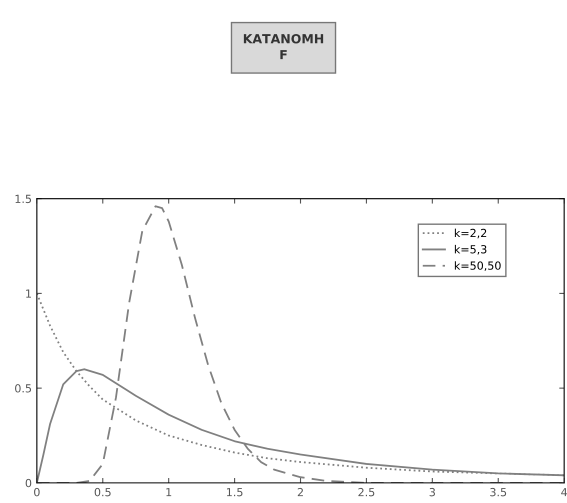 This screenshot has height=503, width=567. What do you see at coordinates (28, 294) in the screenshot?
I see `y-tick-label: 1` at bounding box center [28, 294].